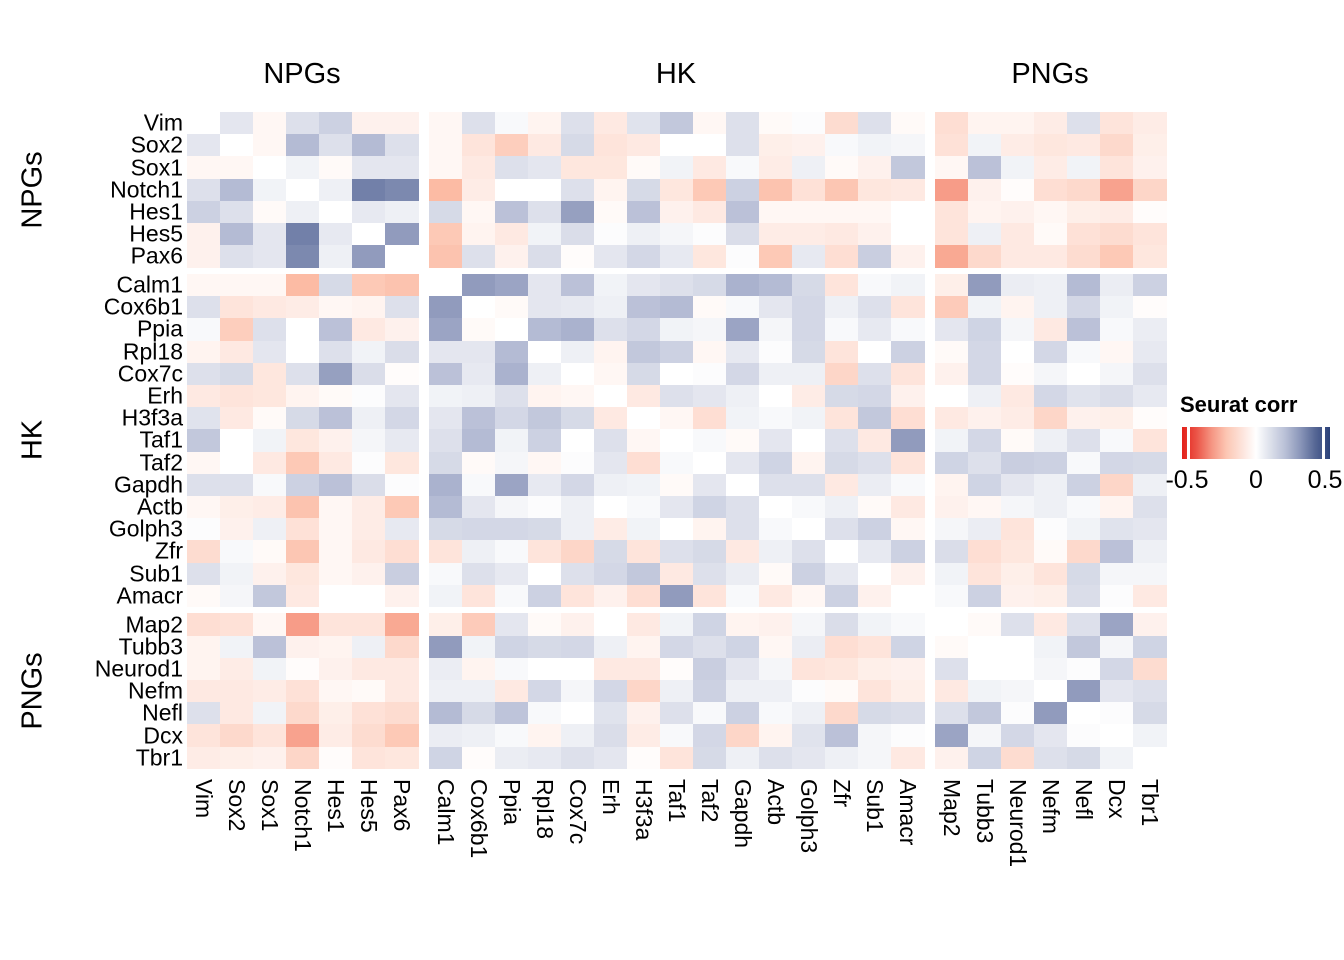 The width and height of the screenshot is (1344, 960). I want to click on legend-tick-high, so click(1323, 443).